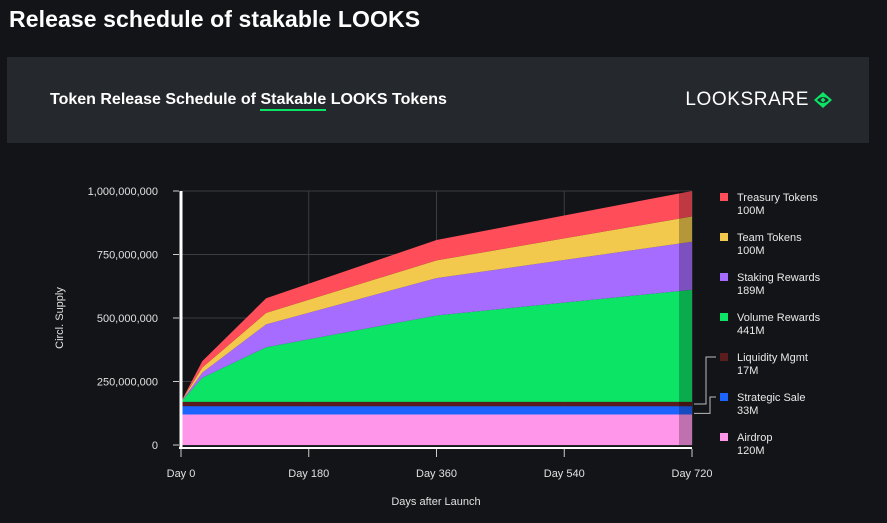 This screenshot has height=523, width=887. I want to click on legend-amount-volume-rewards: 441M, so click(751, 331).